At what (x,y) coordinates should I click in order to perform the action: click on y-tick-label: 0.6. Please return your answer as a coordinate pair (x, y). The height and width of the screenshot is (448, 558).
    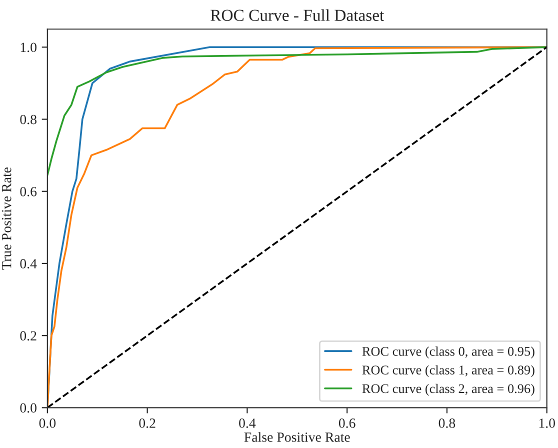
    Looking at the image, I should click on (28, 191).